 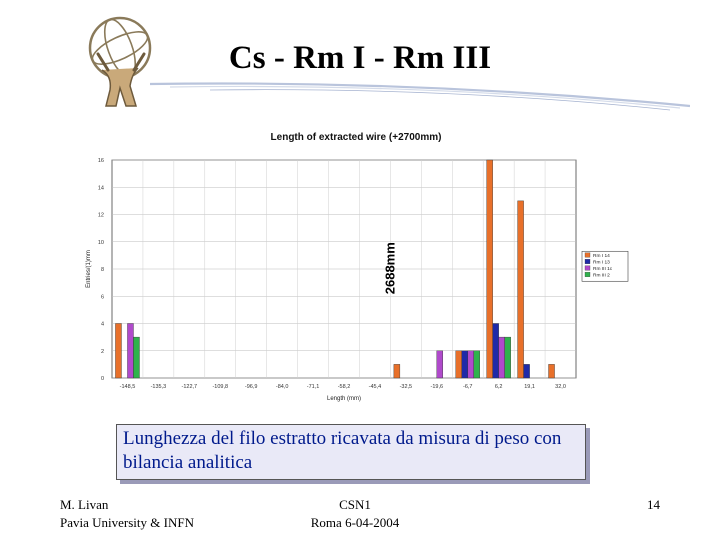 What do you see at coordinates (560, 387) in the screenshot?
I see `x-tick-label: 32,0` at bounding box center [560, 387].